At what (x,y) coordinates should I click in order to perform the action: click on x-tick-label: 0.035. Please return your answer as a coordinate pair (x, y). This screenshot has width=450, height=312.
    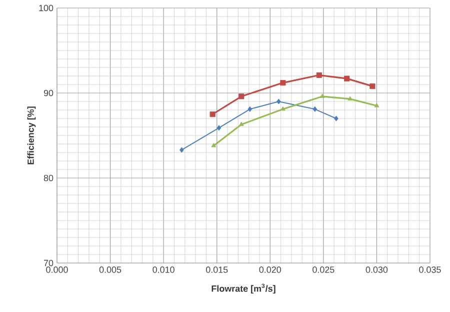
    Looking at the image, I should click on (430, 269).